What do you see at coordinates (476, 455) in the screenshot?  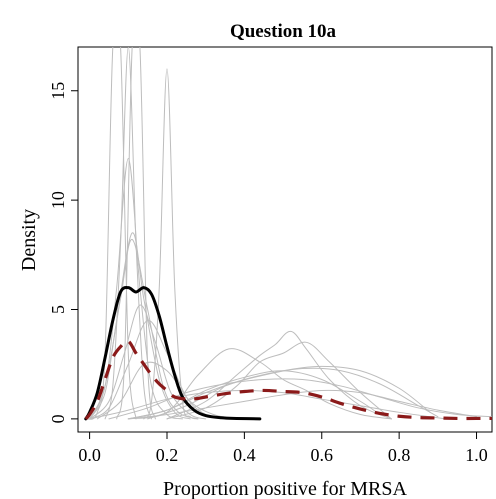 I see `x-tick-label: 1.0` at bounding box center [476, 455].